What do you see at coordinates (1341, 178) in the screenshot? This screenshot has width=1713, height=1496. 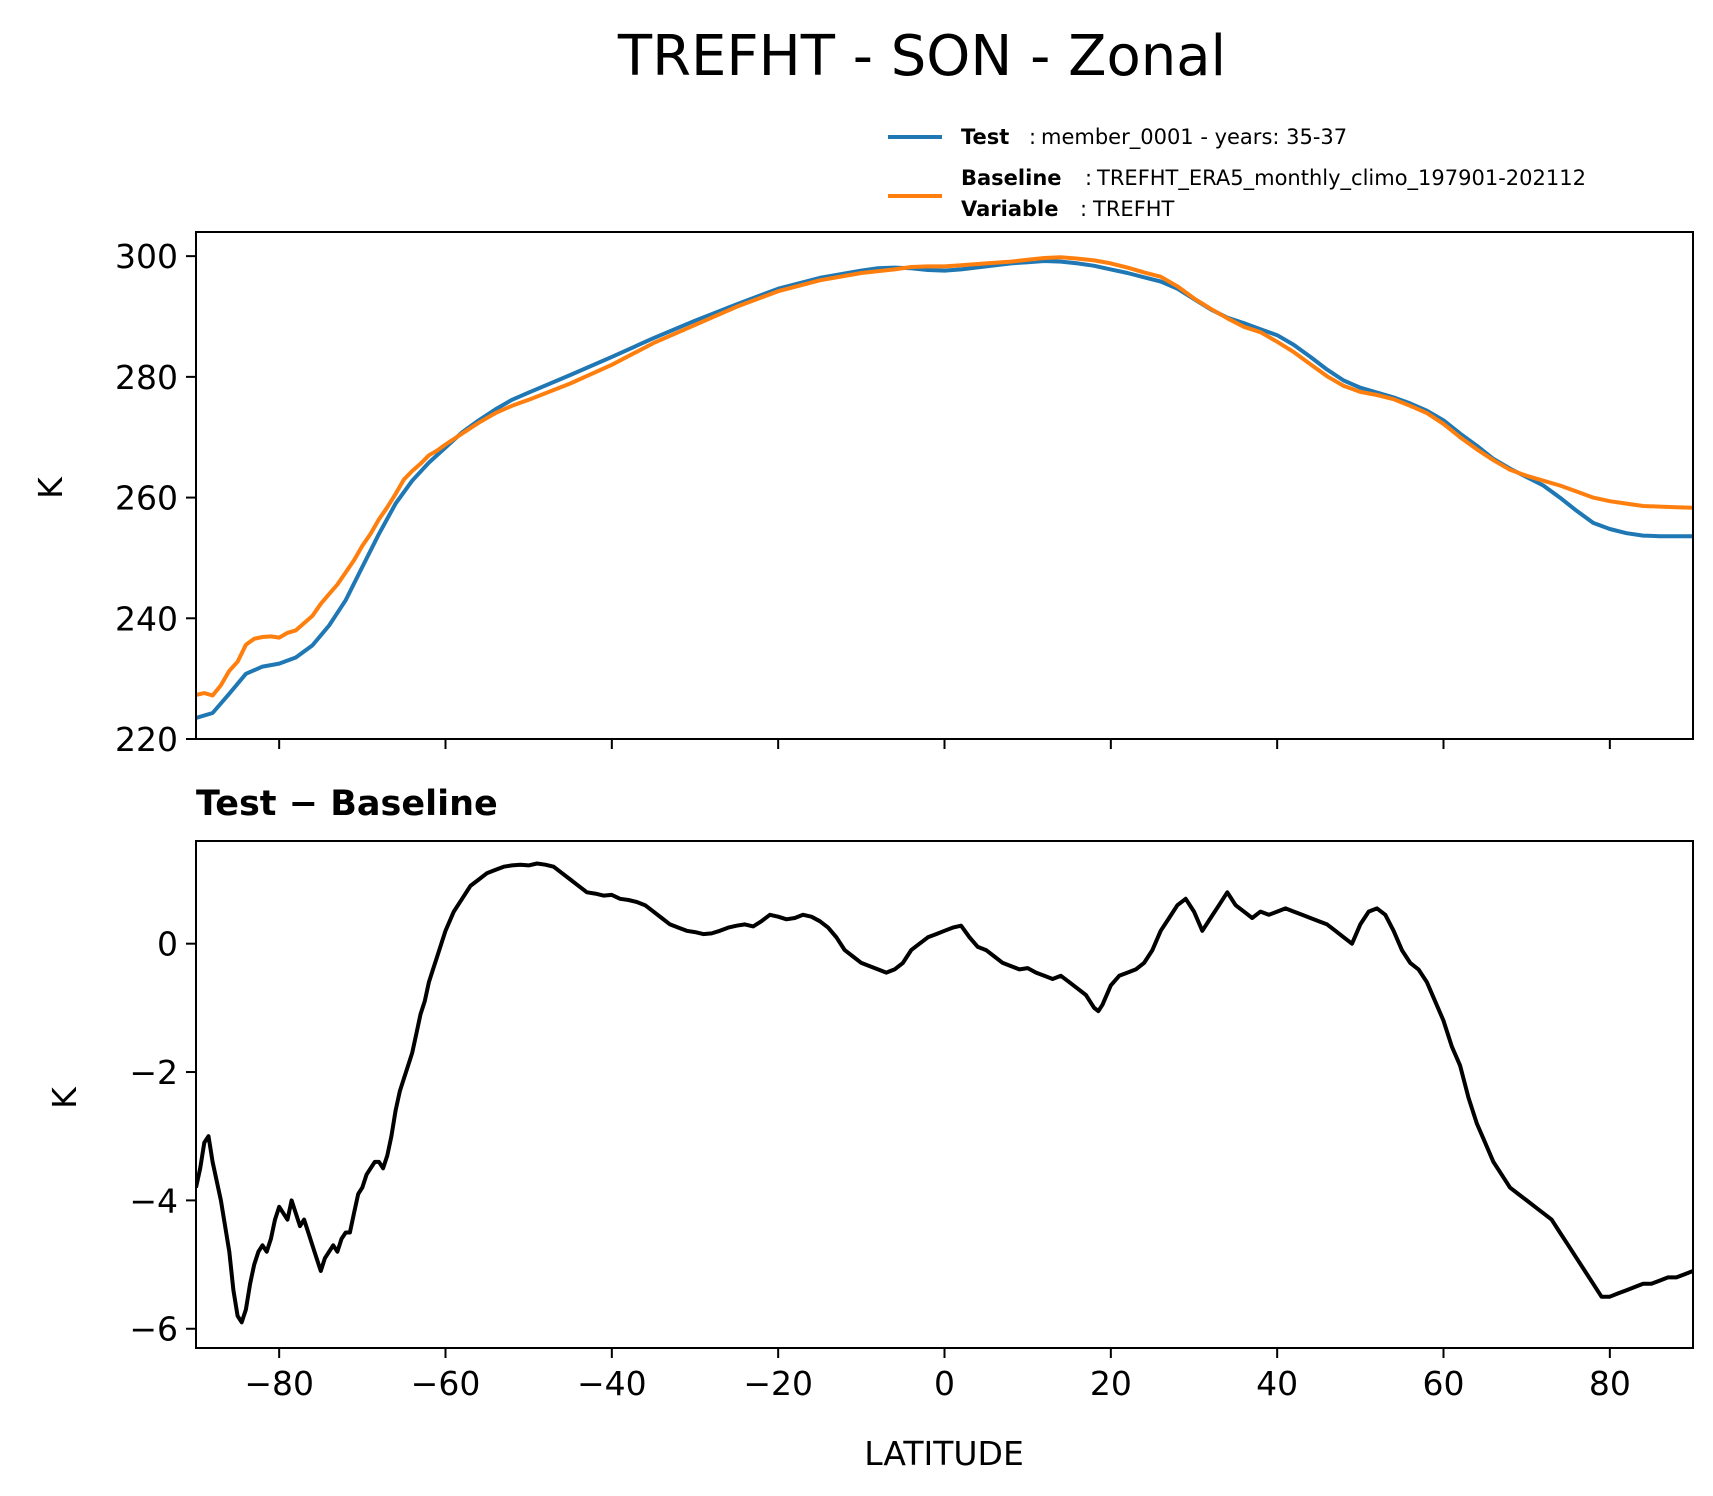 I see `legend-baseline-text: TREFHT_ERA5_monthly_climo_197901-202112` at bounding box center [1341, 178].